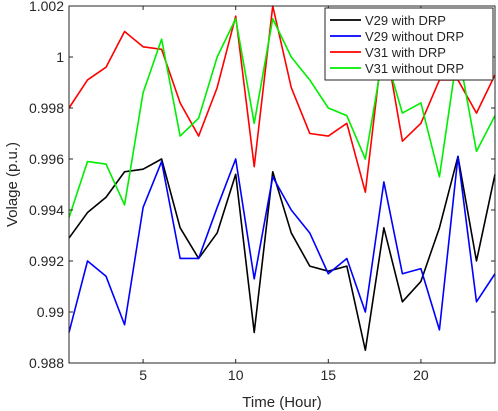  What do you see at coordinates (405, 20) in the screenshot?
I see `legend-label: V29 with DRP` at bounding box center [405, 20].